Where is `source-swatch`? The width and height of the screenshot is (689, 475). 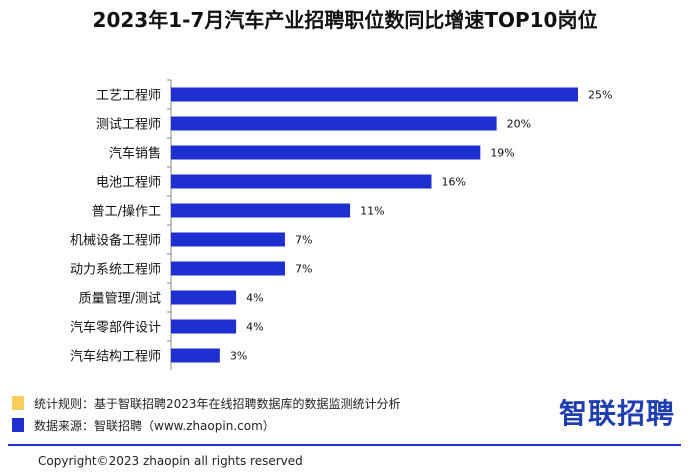 source-swatch is located at coordinates (18, 425).